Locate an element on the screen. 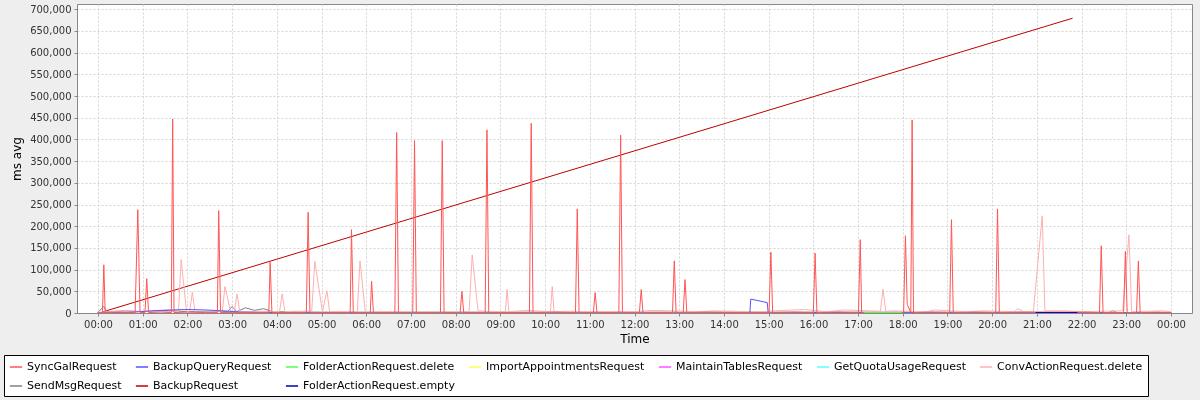 The image size is (1200, 400). y-tick-label: 150,000 is located at coordinates (51, 248).